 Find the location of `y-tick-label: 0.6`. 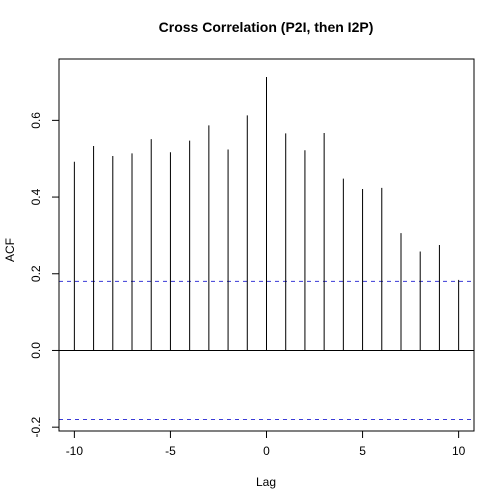

y-tick-label: 0.6 is located at coordinates (36, 120).